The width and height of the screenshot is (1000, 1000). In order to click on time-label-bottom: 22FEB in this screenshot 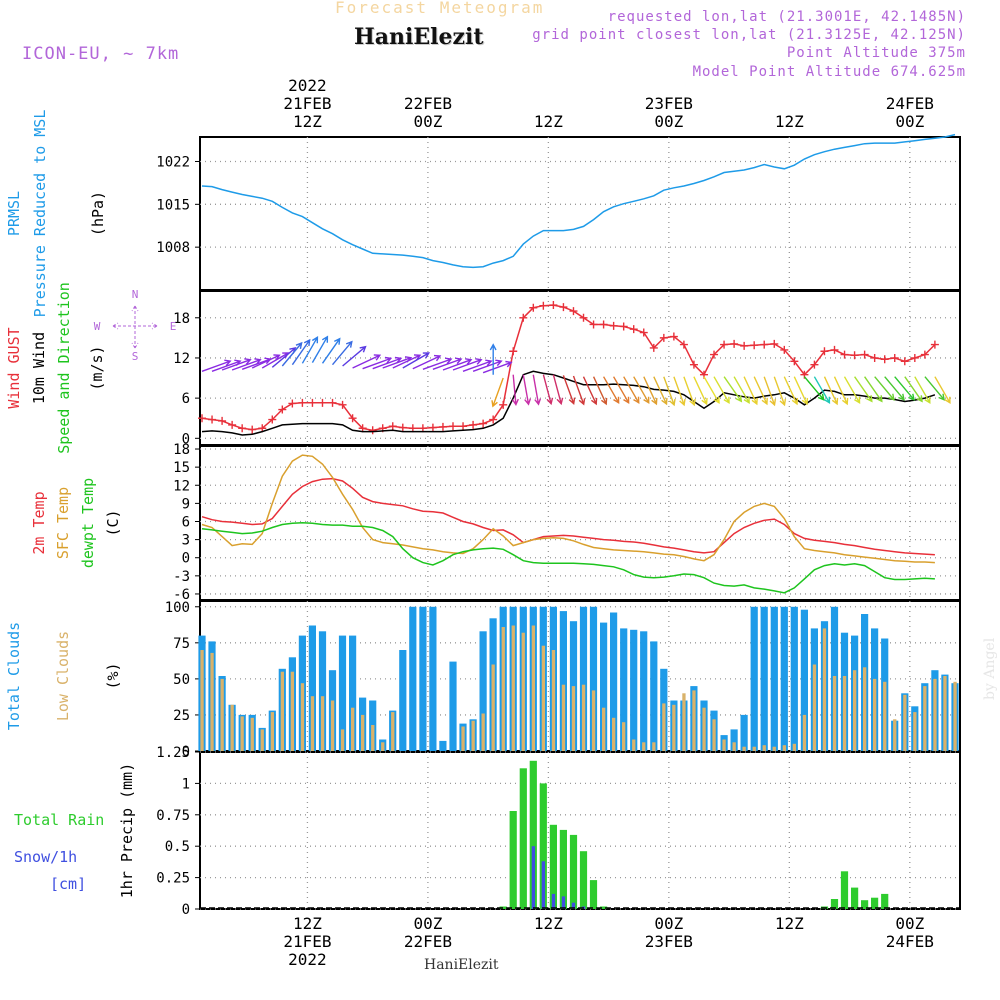, I will do `click(428, 941)`.